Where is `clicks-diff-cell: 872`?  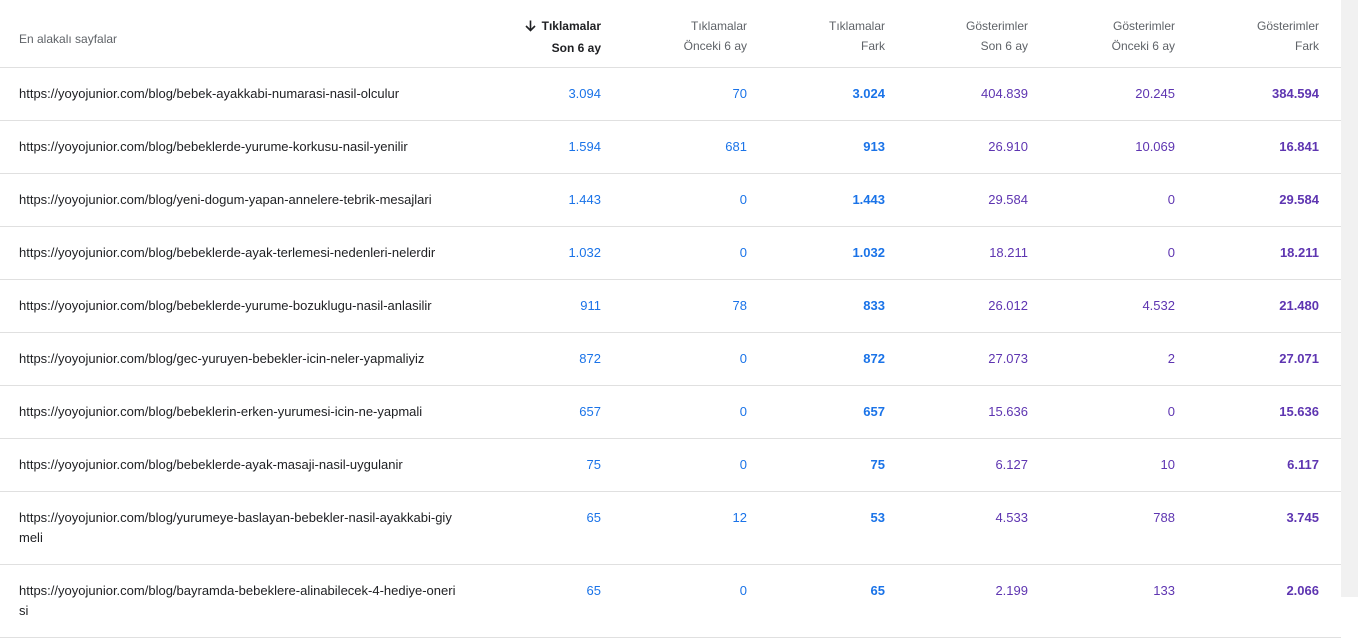
clicks-diff-cell: 872 is located at coordinates (816, 359).